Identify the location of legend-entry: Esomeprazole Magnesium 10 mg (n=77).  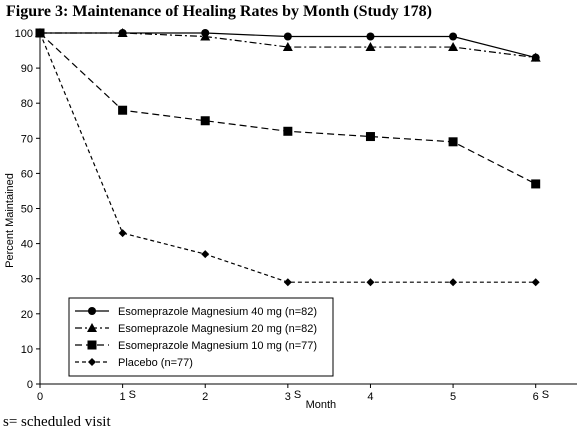
(217, 346).